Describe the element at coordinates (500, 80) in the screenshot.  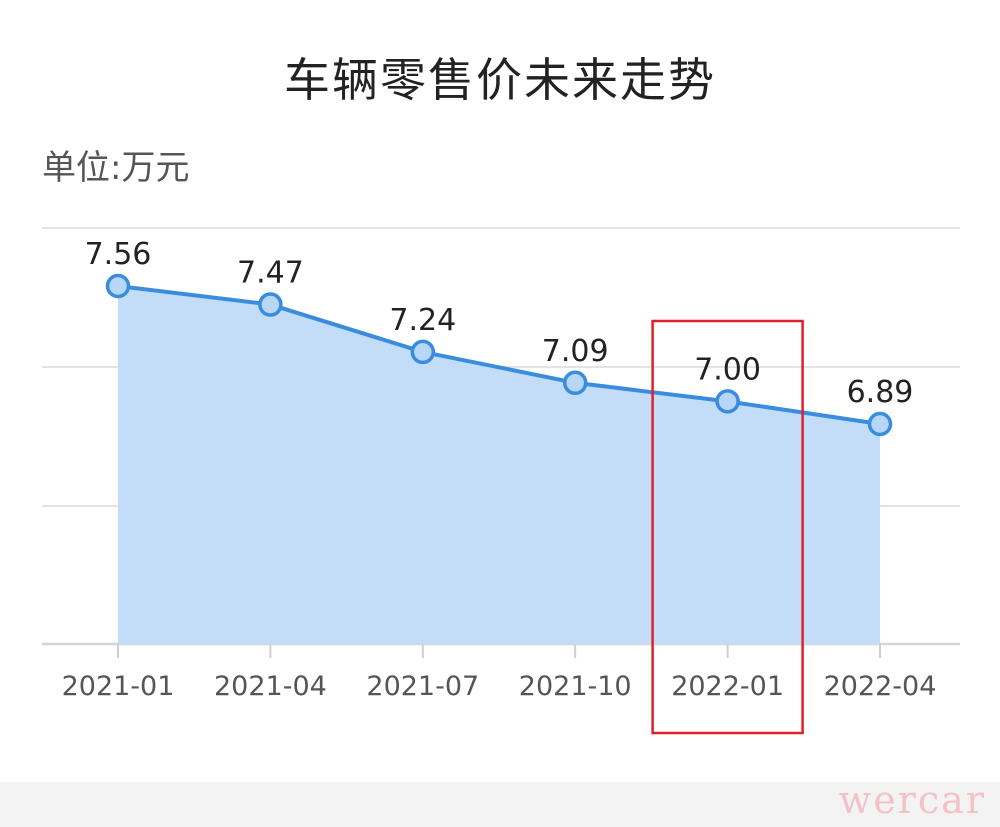
I see `chart-title: 车辆零售价未来走势` at that location.